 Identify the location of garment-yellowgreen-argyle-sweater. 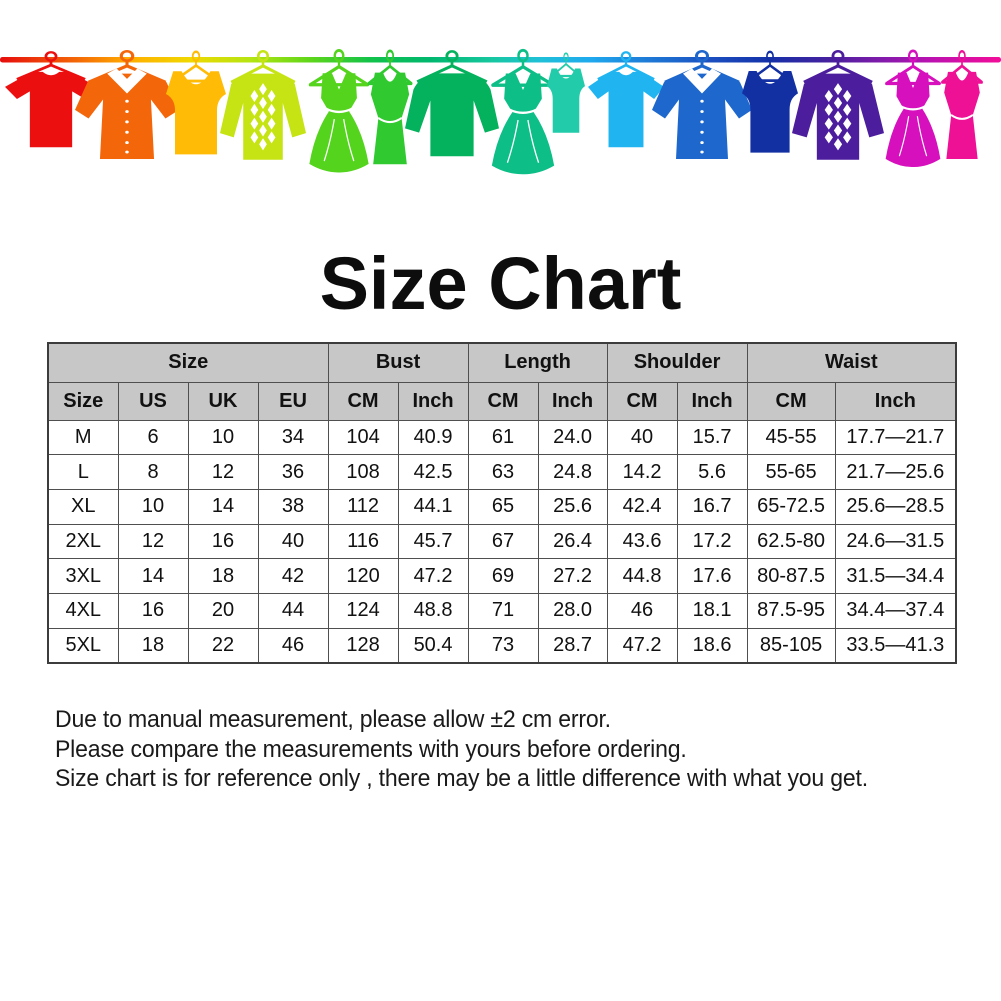
(263, 105).